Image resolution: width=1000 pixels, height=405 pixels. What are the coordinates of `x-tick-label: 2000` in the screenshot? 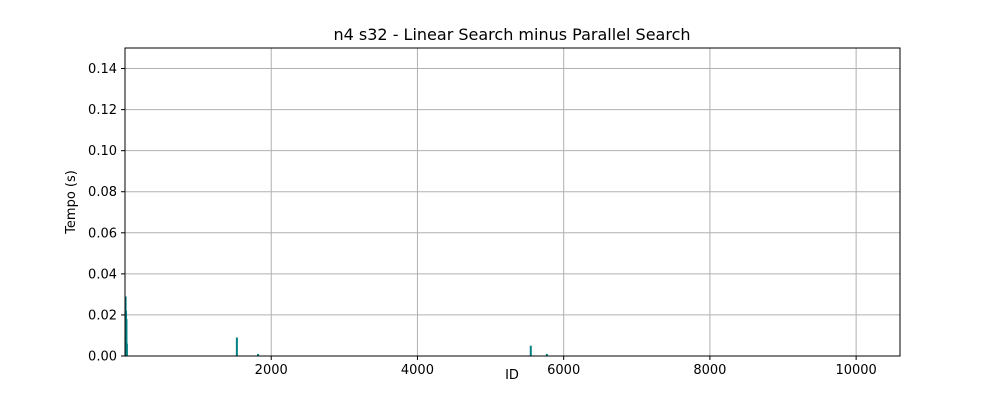 It's located at (271, 370).